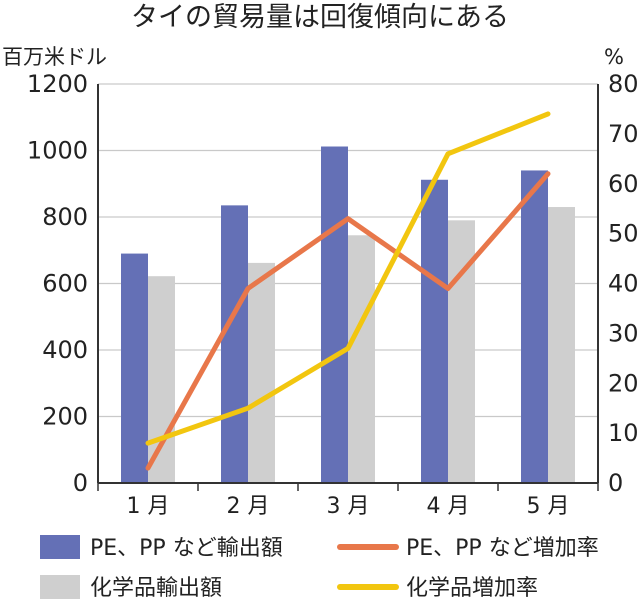 The width and height of the screenshot is (640, 603). Describe the element at coordinates (623, 134) in the screenshot. I see `right-tick-label: 70` at that location.